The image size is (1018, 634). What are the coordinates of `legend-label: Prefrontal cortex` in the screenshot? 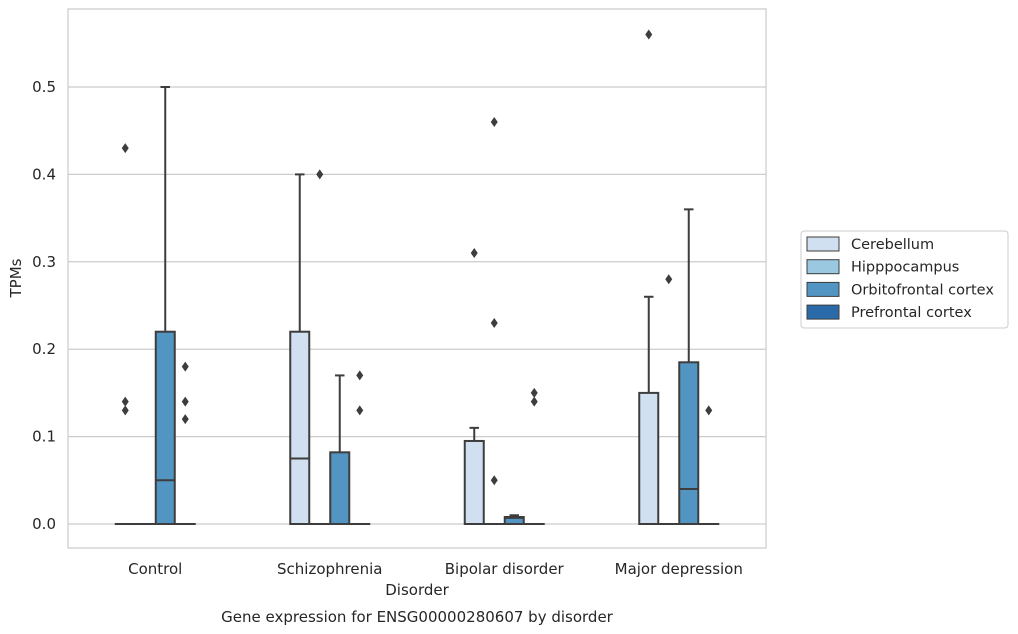 It's located at (911, 313).